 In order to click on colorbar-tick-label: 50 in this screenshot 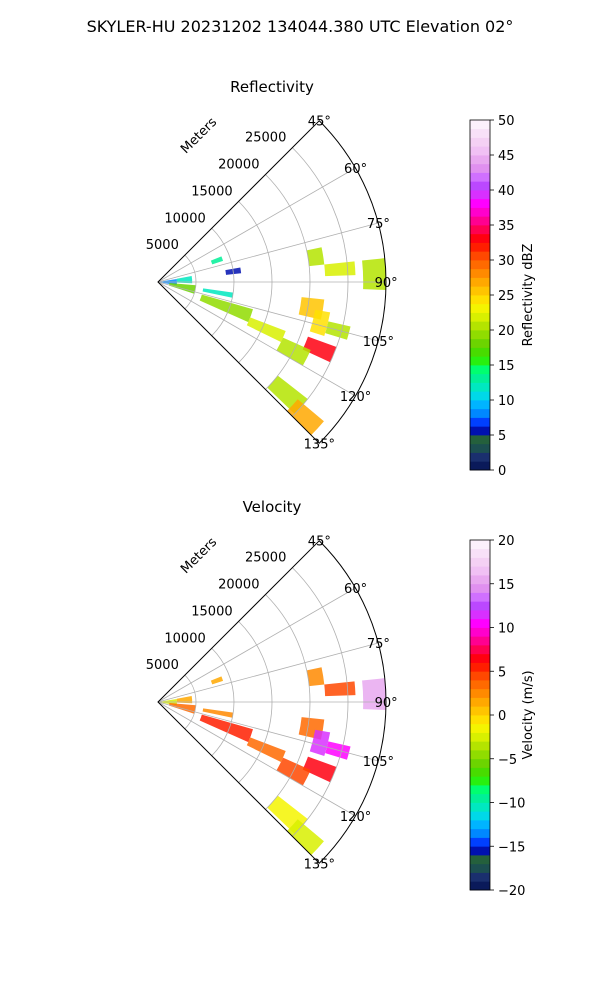, I will do `click(506, 121)`.